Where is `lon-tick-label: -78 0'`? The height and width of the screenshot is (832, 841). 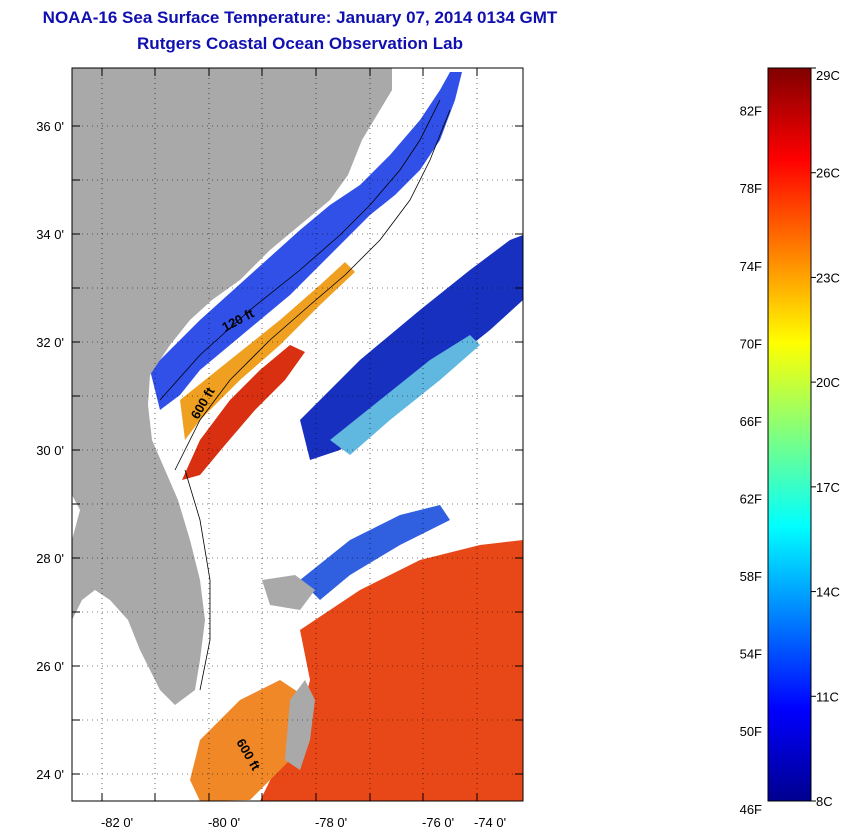 lon-tick-label: -78 0' is located at coordinates (331, 822).